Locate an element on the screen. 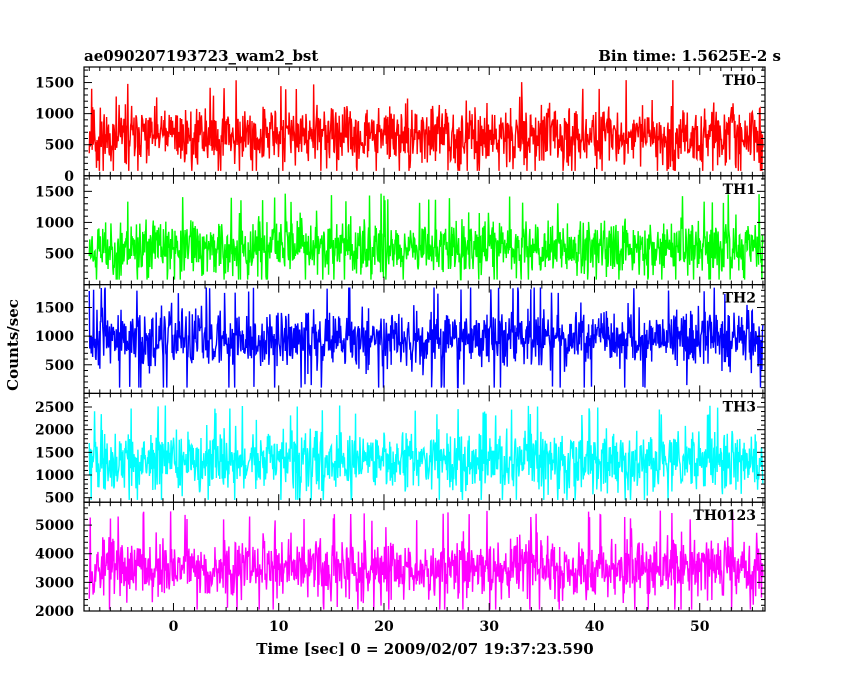  x-tick-label: 10 is located at coordinates (279, 627).